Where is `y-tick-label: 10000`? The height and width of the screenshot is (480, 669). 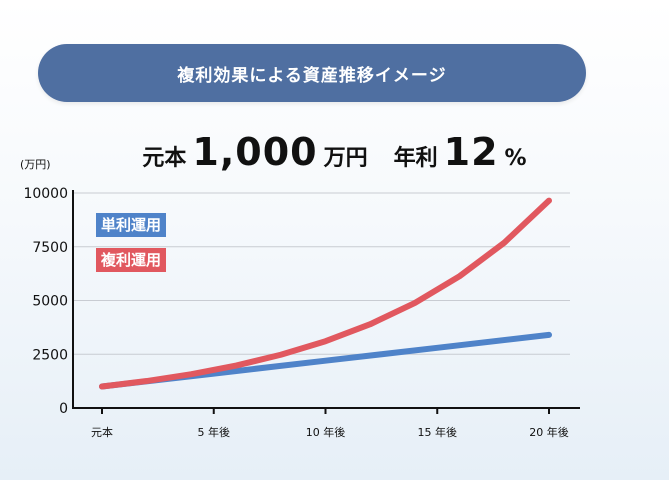 y-tick-label: 10000 is located at coordinates (45, 194).